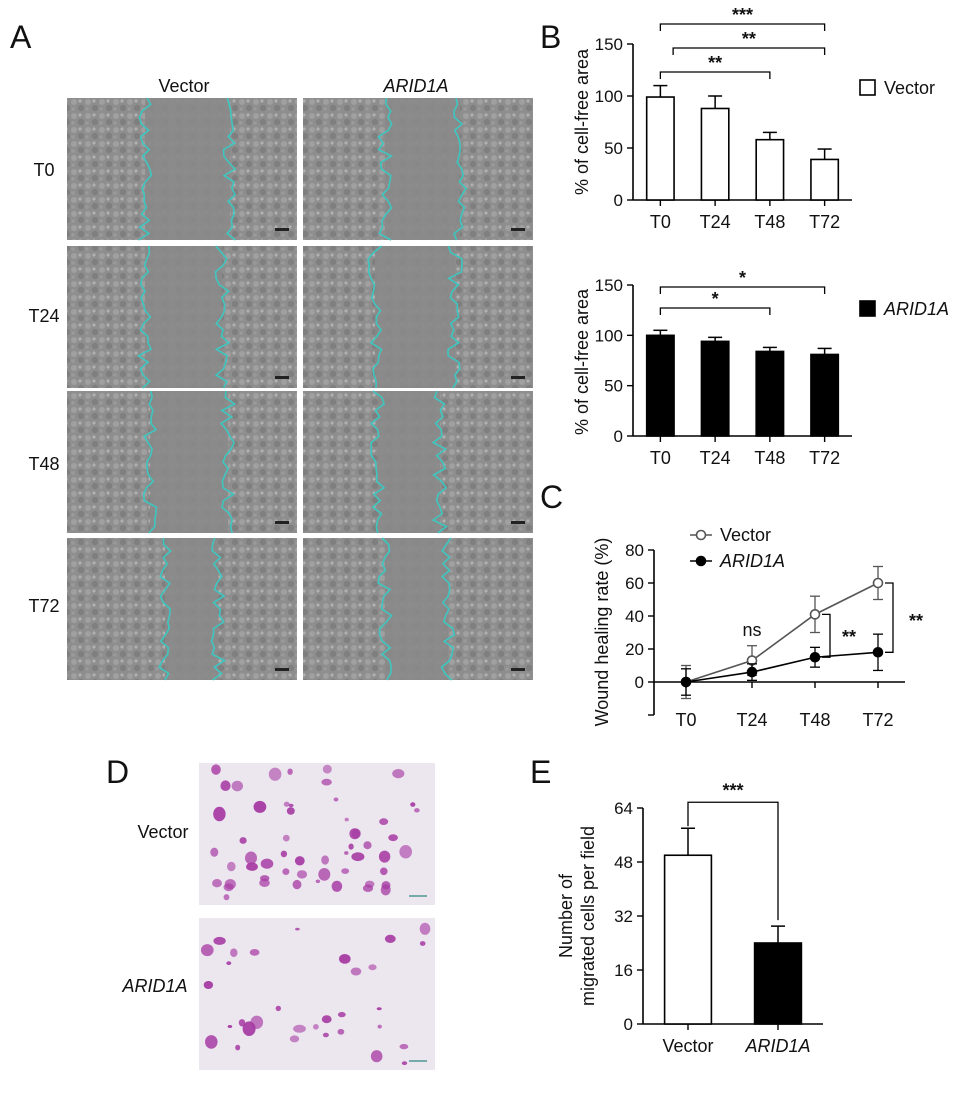 This screenshot has width=969, height=1095. I want to click on y-tick-label: 32, so click(623, 916).